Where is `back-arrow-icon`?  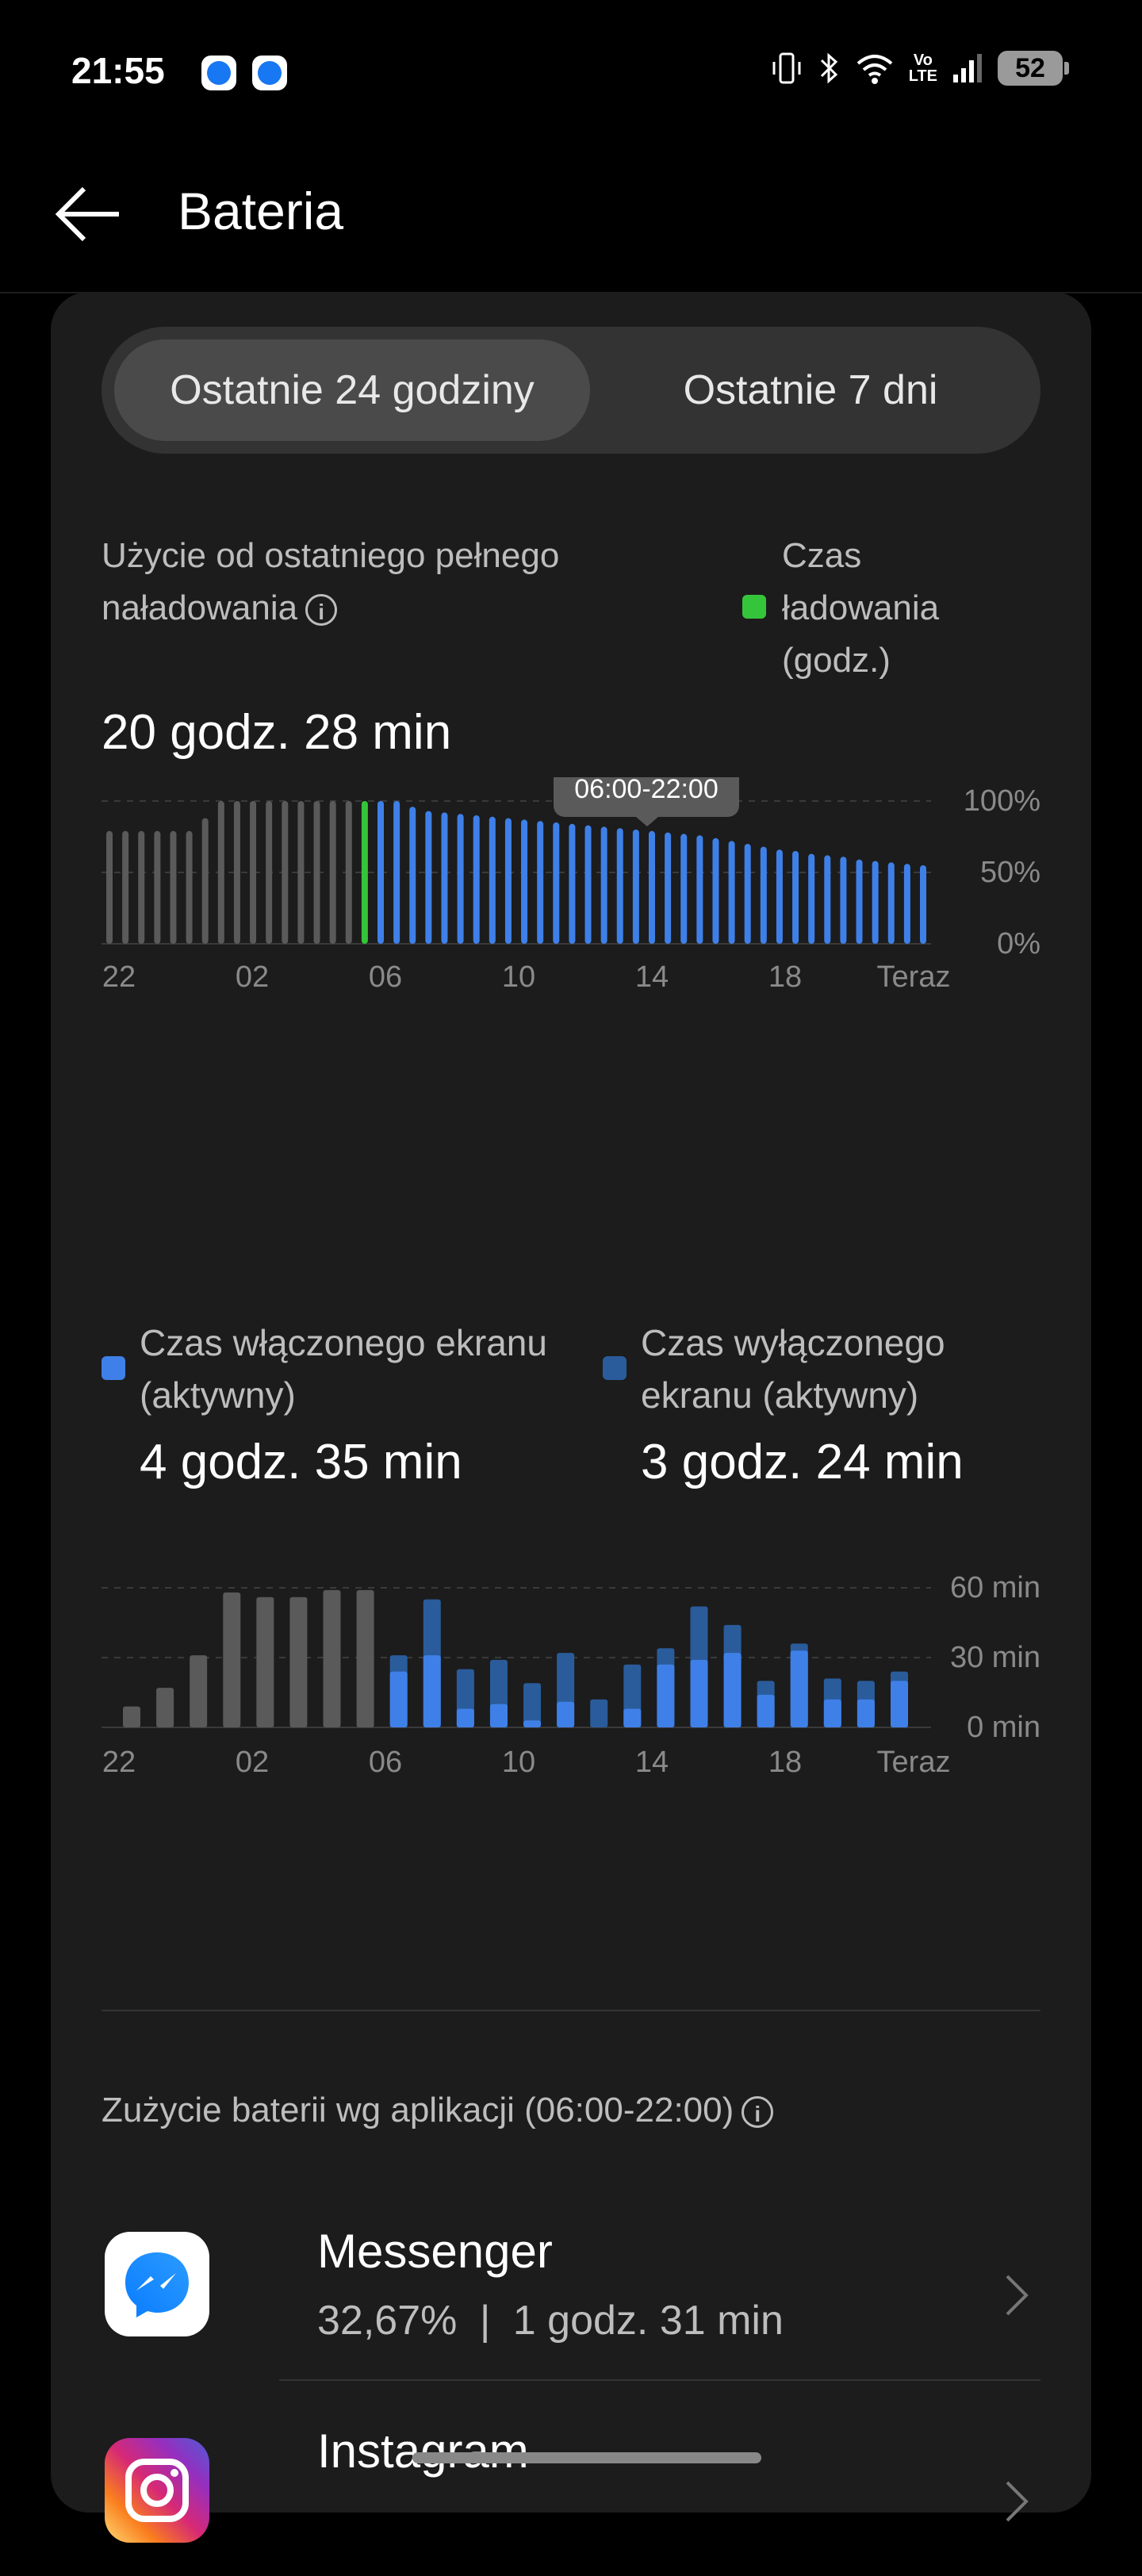
back-arrow-icon is located at coordinates (87, 214).